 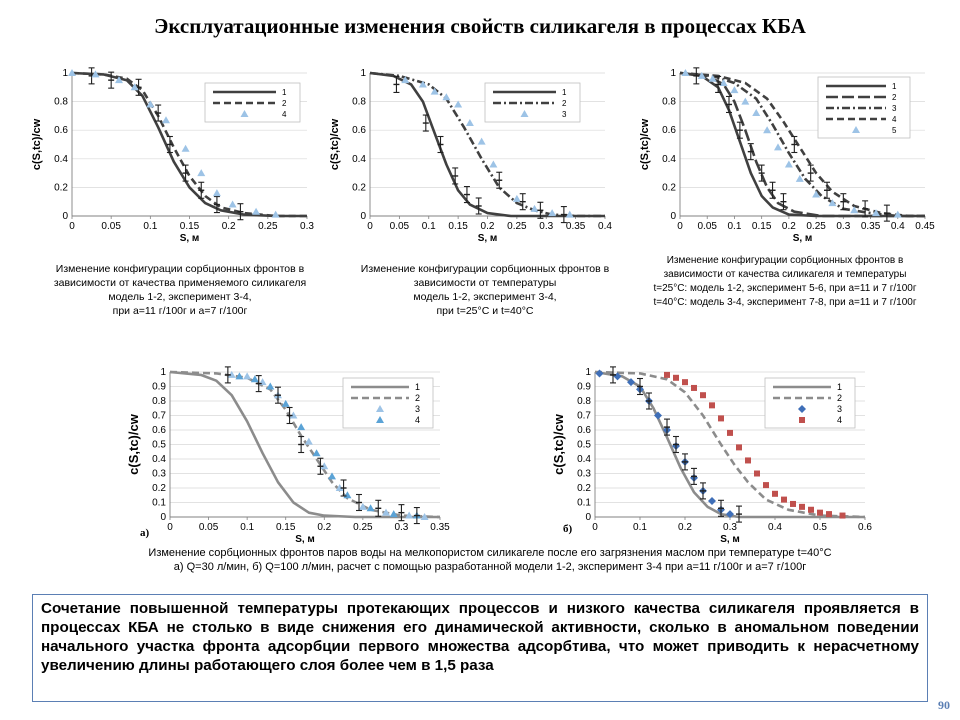 I want to click on x-tick-label: 0.6, so click(x=865, y=527).